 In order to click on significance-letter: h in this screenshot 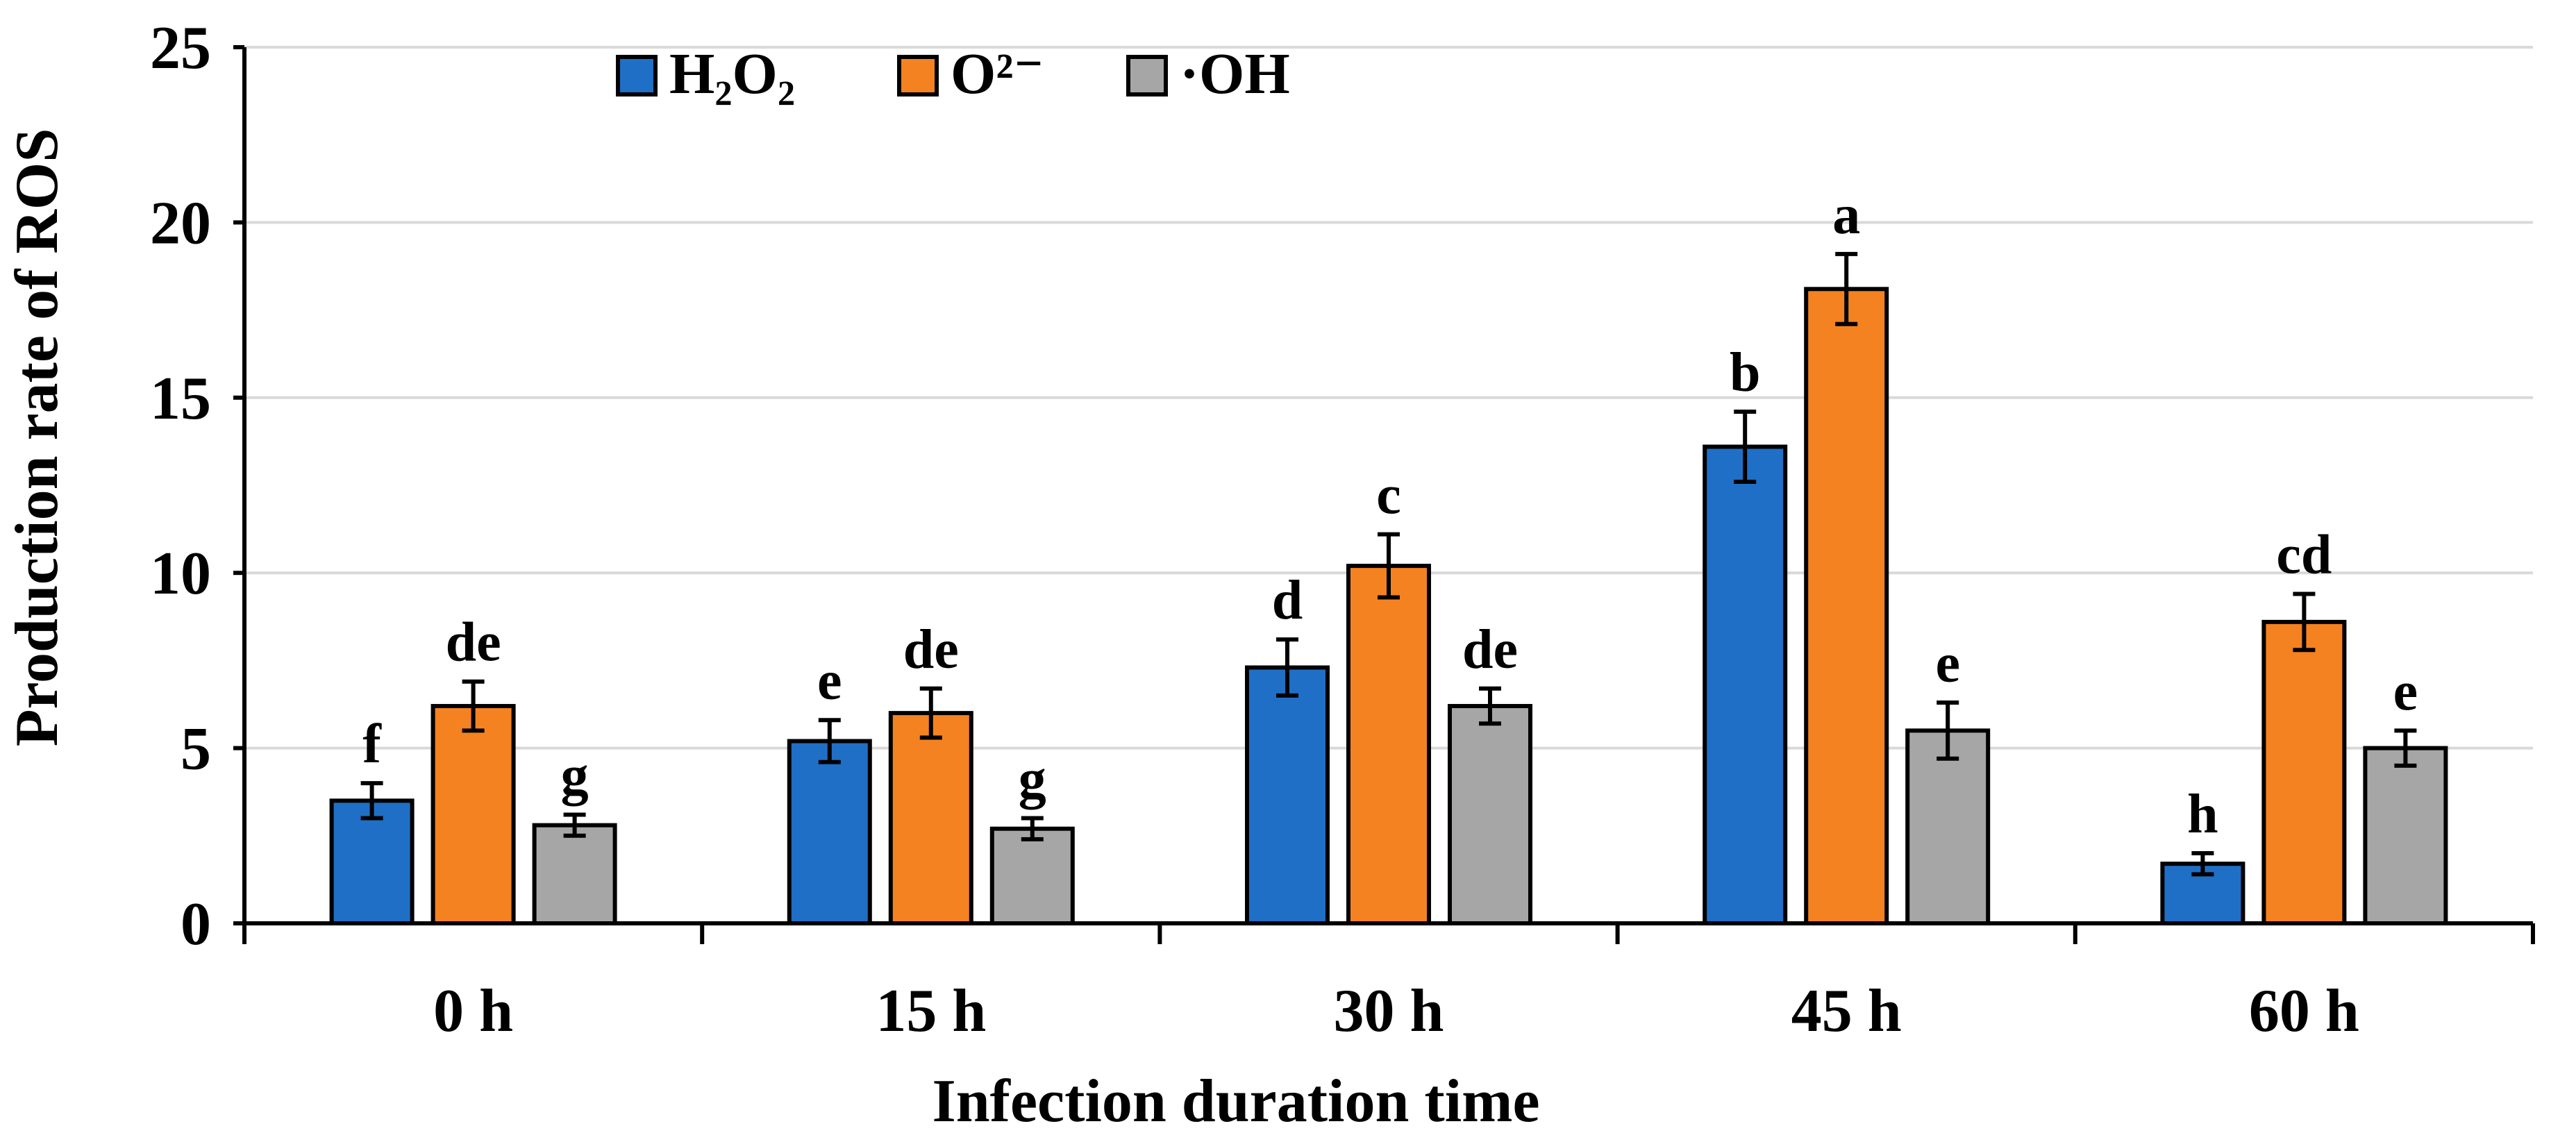, I will do `click(2202, 814)`.